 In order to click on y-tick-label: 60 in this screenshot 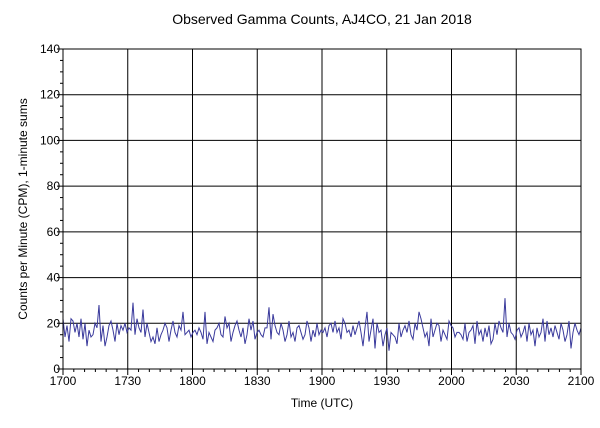, I will do `click(54, 232)`.